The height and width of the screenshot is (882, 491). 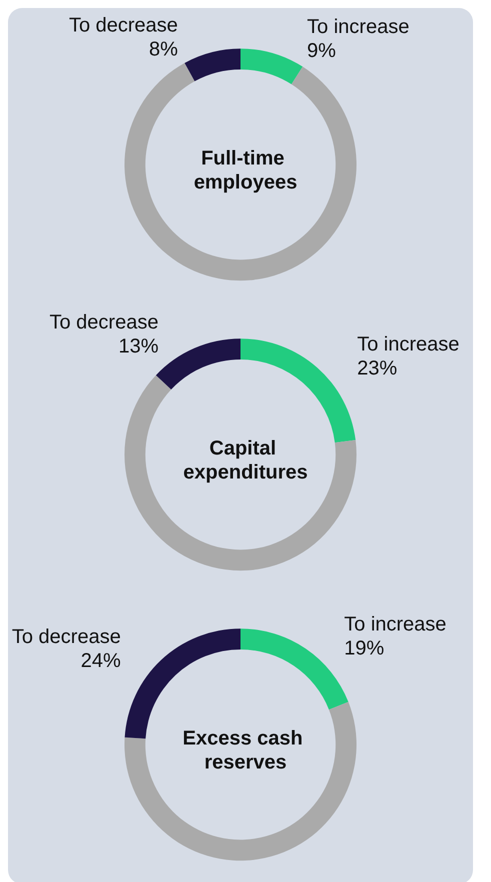 What do you see at coordinates (321, 51) in the screenshot?
I see `data-label: 9%` at bounding box center [321, 51].